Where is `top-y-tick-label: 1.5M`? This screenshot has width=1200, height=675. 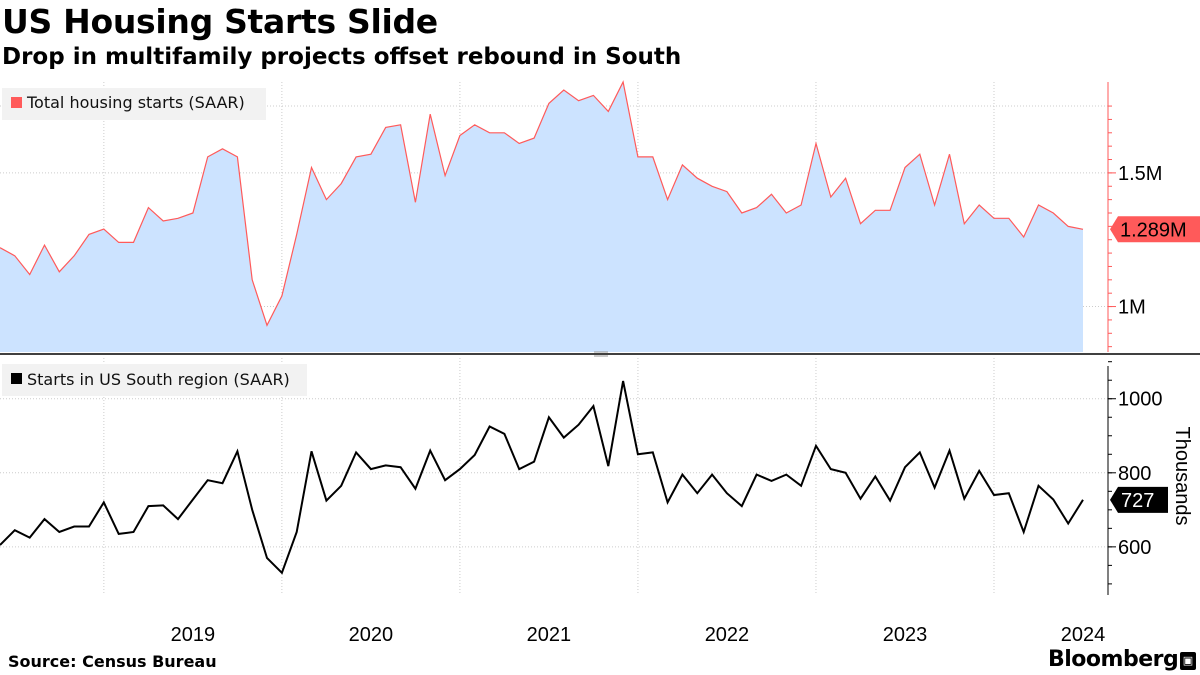 top-y-tick-label: 1.5M is located at coordinates (1140, 174).